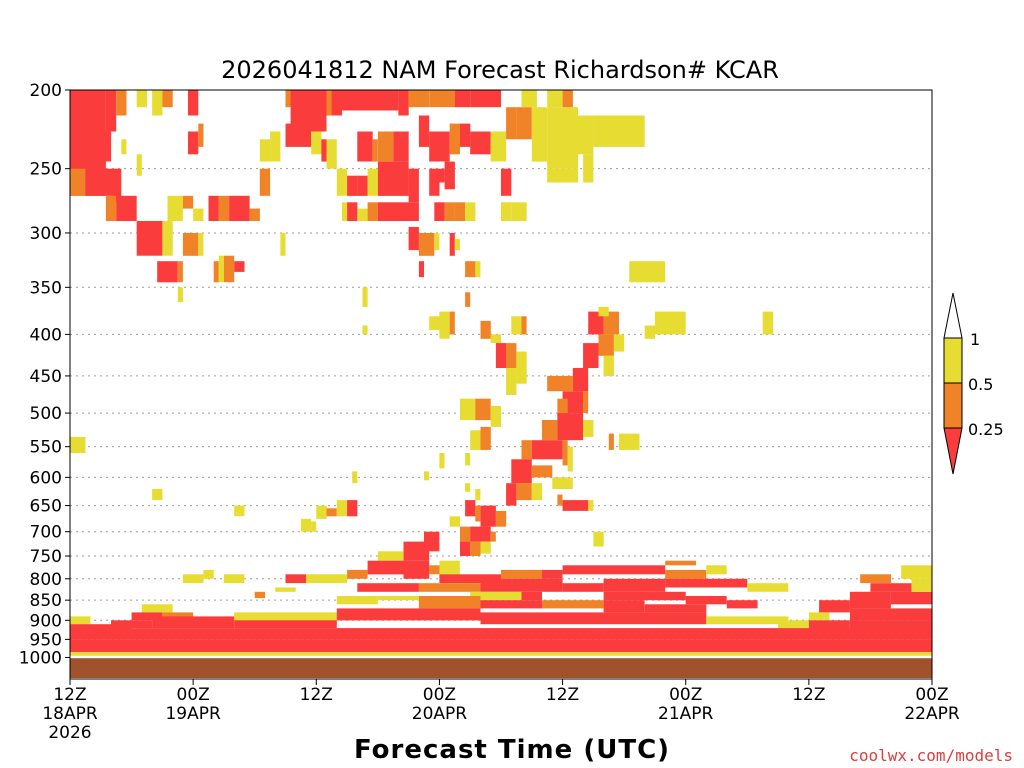 This screenshot has height=768, width=1024. What do you see at coordinates (501, 668) in the screenshot?
I see `ground-layer` at bounding box center [501, 668].